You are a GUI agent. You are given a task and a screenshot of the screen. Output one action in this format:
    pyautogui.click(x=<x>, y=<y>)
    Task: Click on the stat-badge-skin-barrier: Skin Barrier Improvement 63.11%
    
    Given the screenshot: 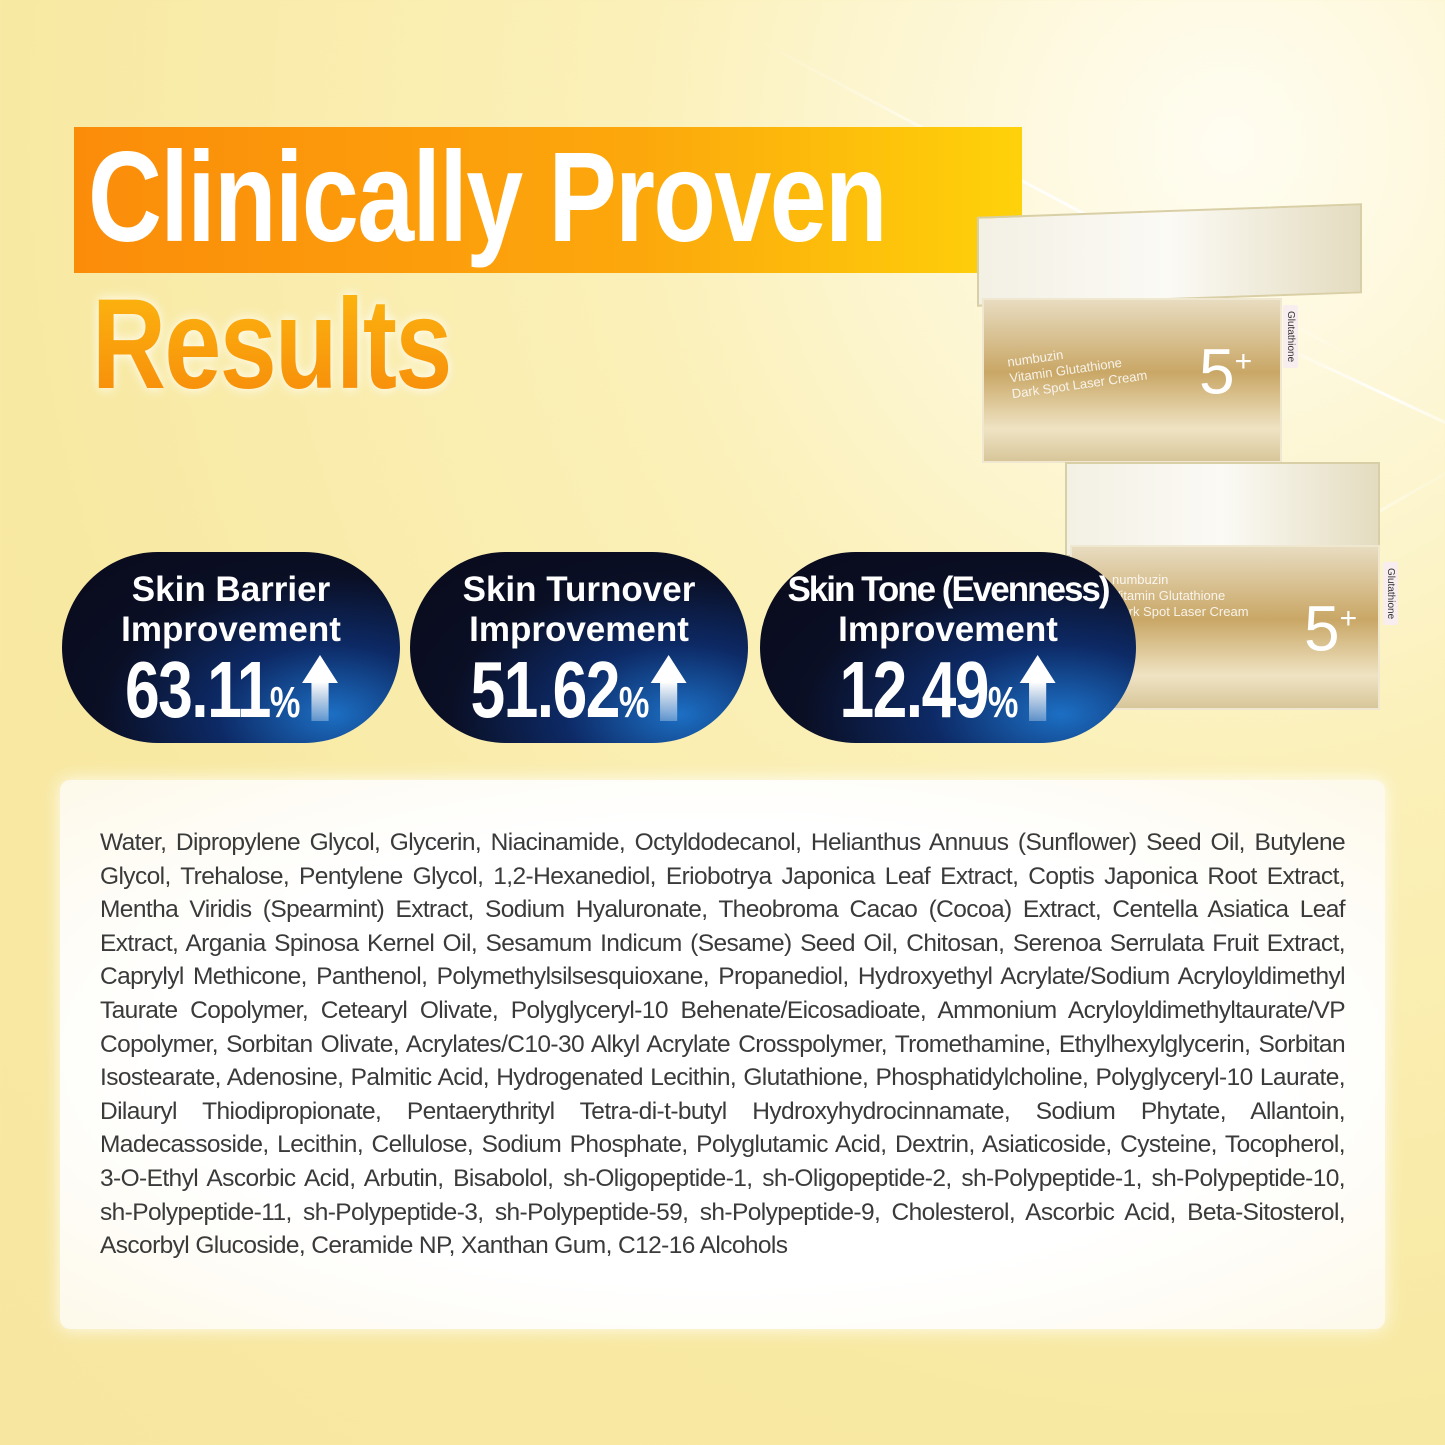 What is the action you would take?
    pyautogui.click(x=231, y=647)
    